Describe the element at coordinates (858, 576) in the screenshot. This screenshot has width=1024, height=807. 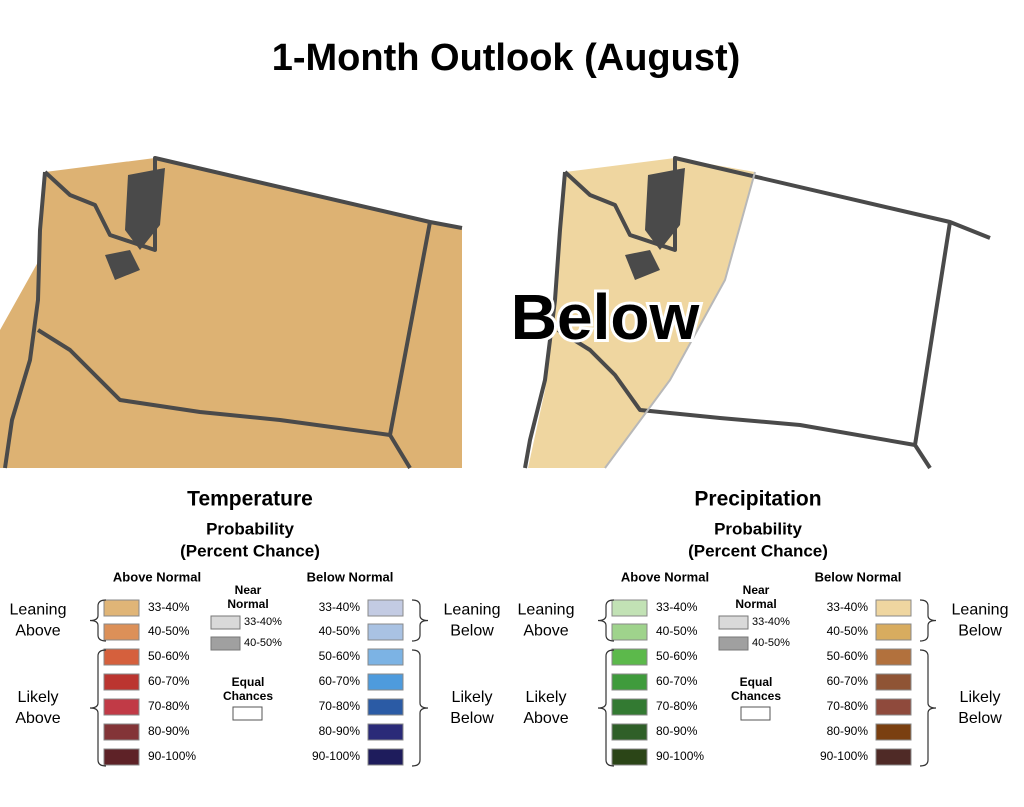
I see `below-heading: Below Normal` at that location.